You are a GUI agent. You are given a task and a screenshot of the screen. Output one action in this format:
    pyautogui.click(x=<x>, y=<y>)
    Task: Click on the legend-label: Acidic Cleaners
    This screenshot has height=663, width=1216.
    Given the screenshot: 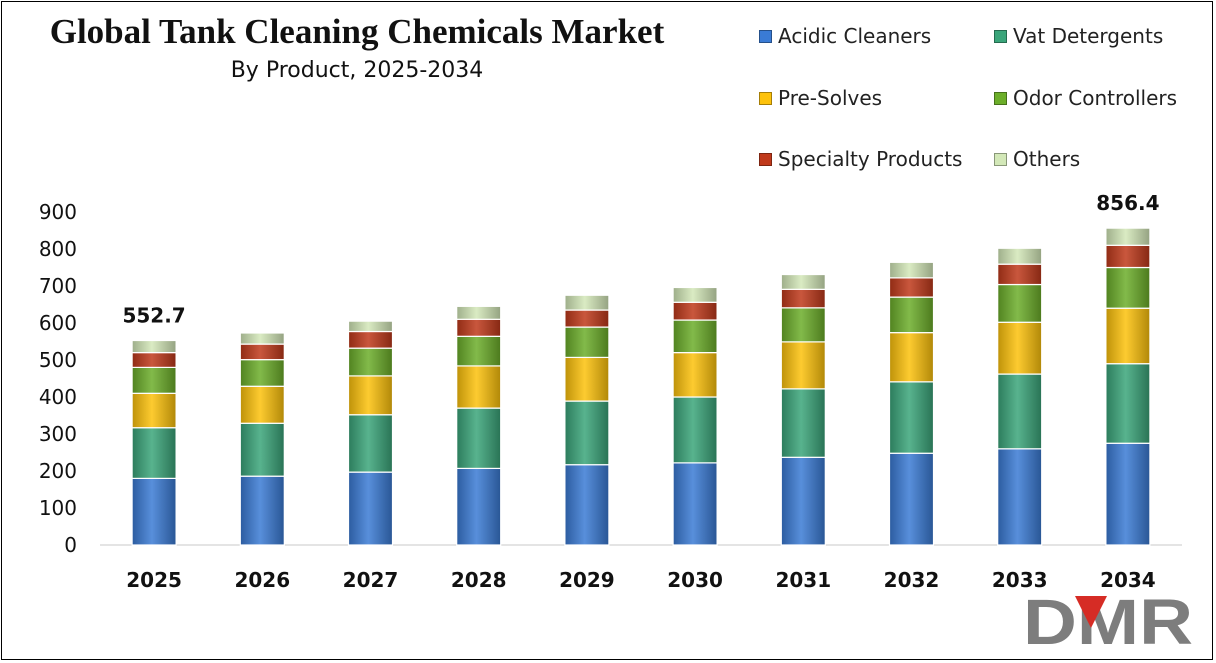 What is the action you would take?
    pyautogui.click(x=855, y=36)
    